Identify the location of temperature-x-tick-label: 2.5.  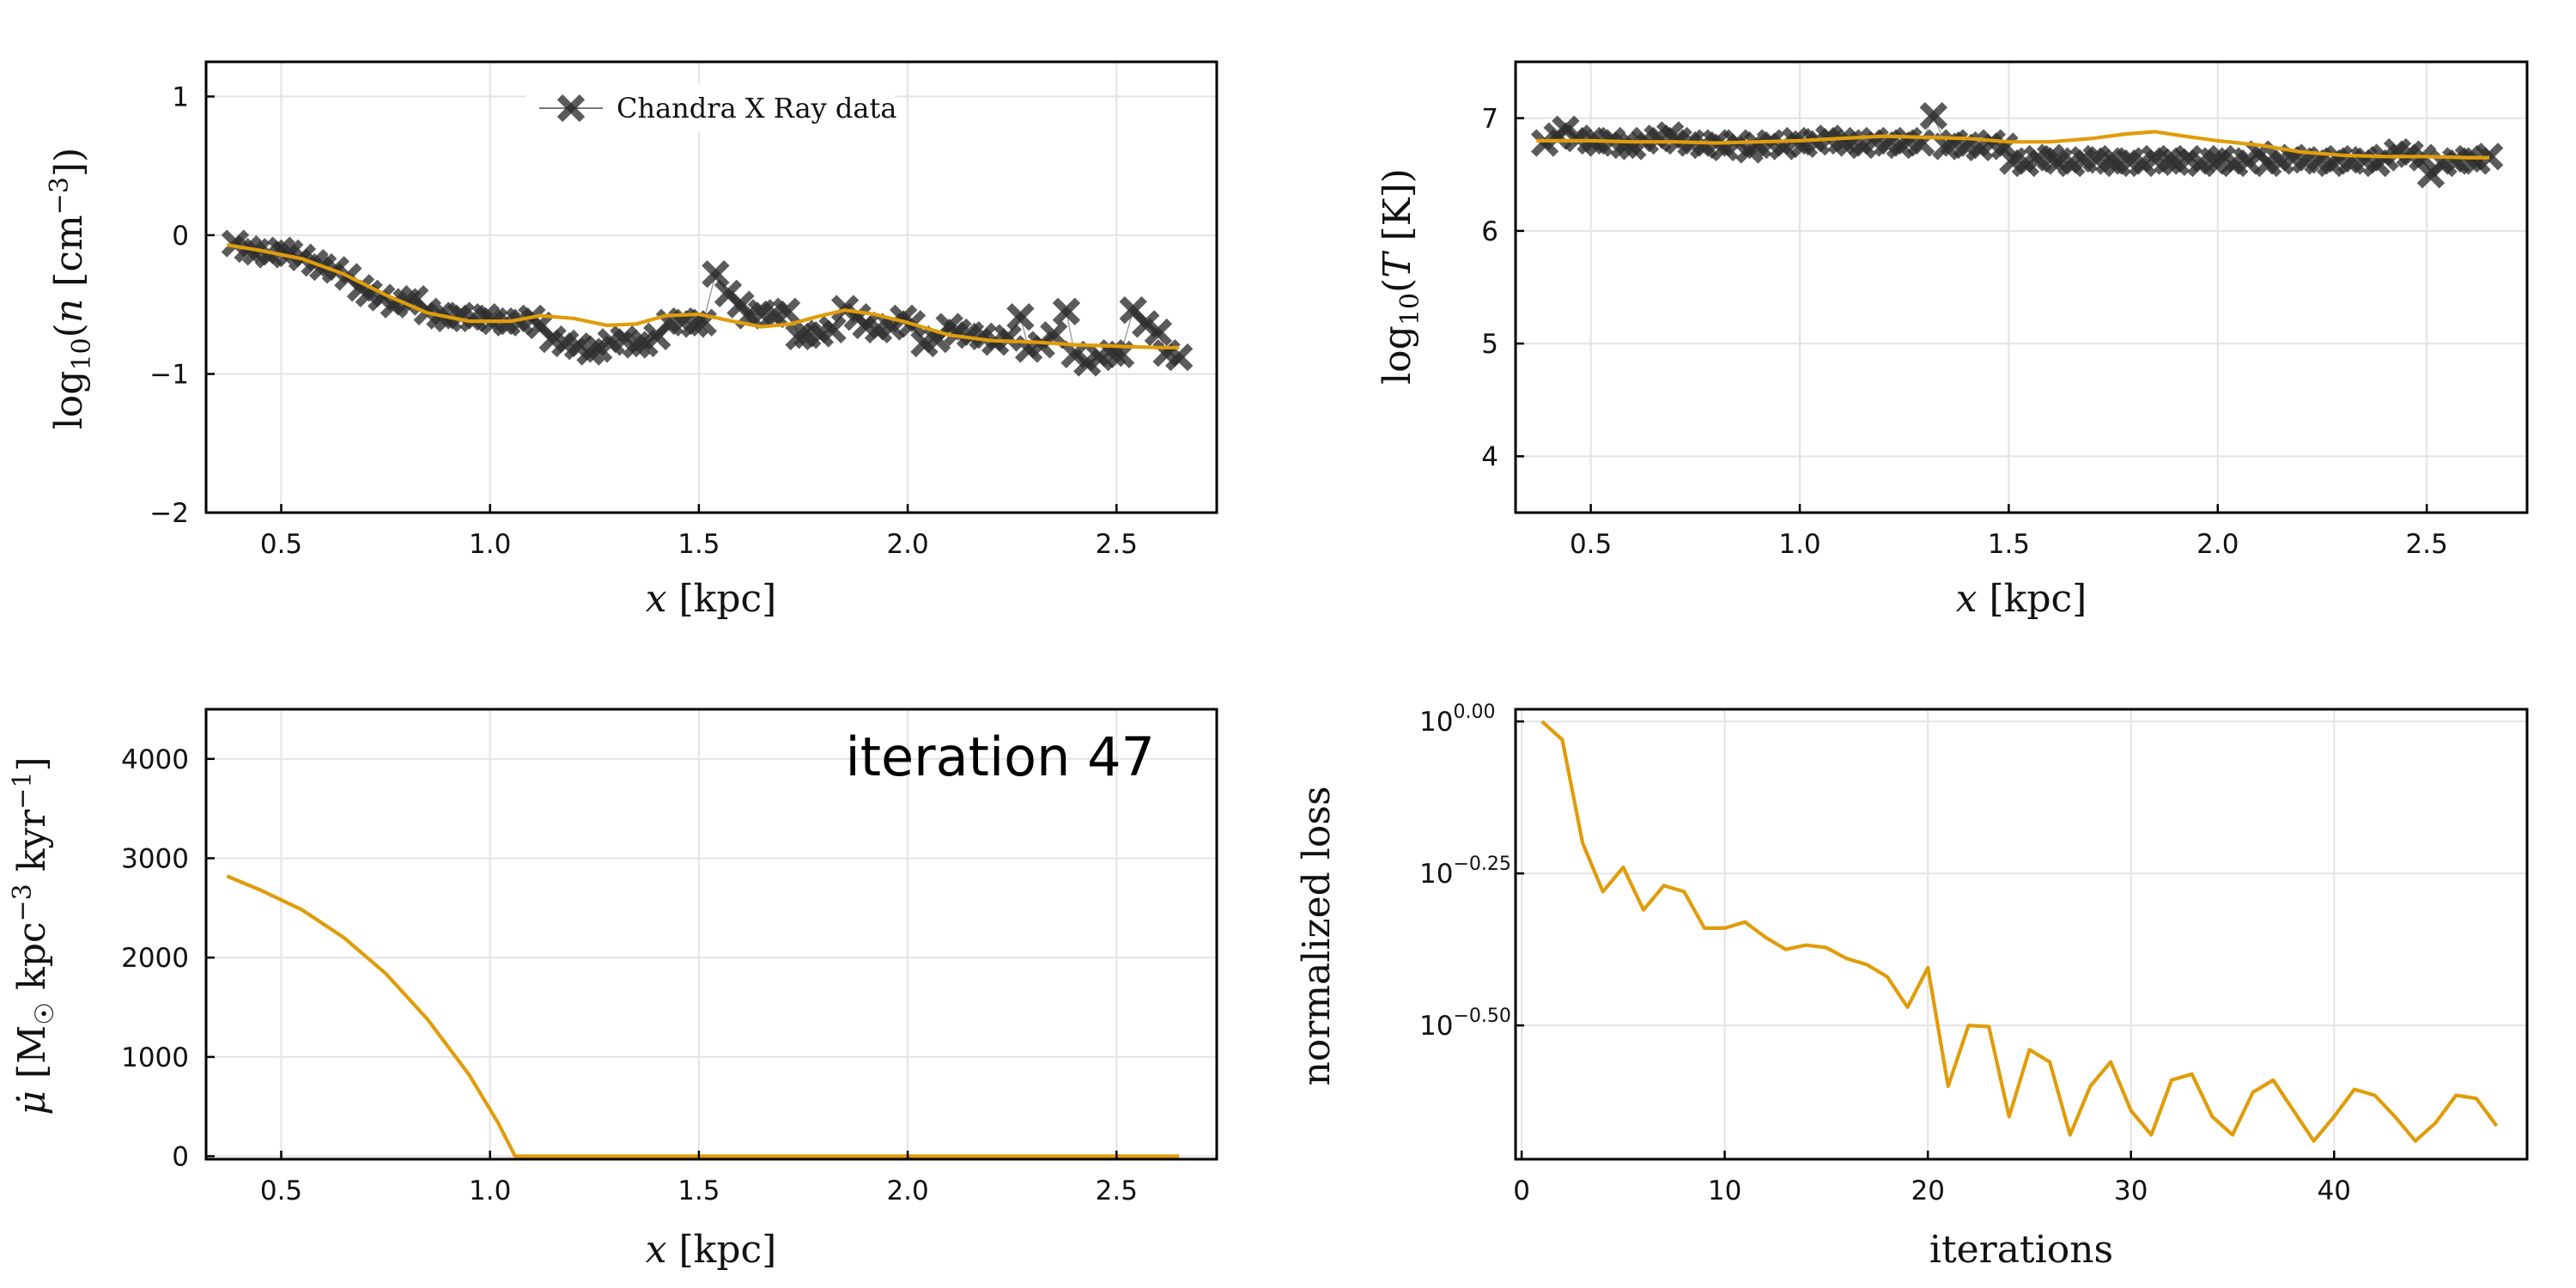
(2427, 544).